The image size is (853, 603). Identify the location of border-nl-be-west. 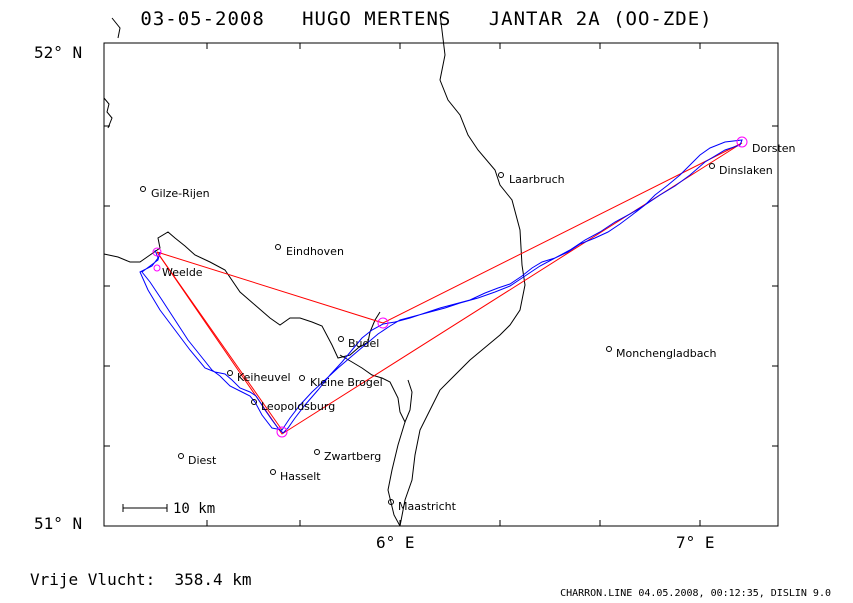
(242, 295).